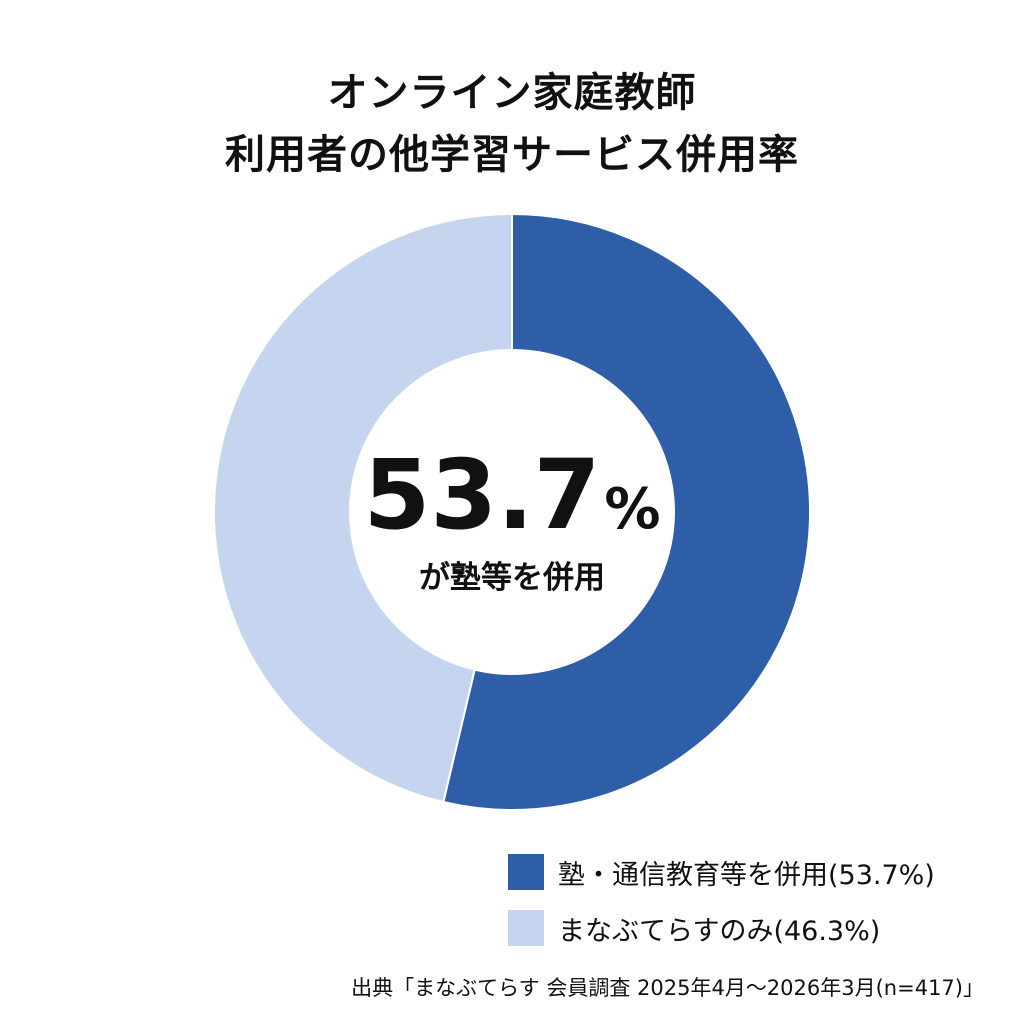  What do you see at coordinates (719, 931) in the screenshot?
I see `legend-label-only: まなぶてらすのみ(46.3%)` at bounding box center [719, 931].